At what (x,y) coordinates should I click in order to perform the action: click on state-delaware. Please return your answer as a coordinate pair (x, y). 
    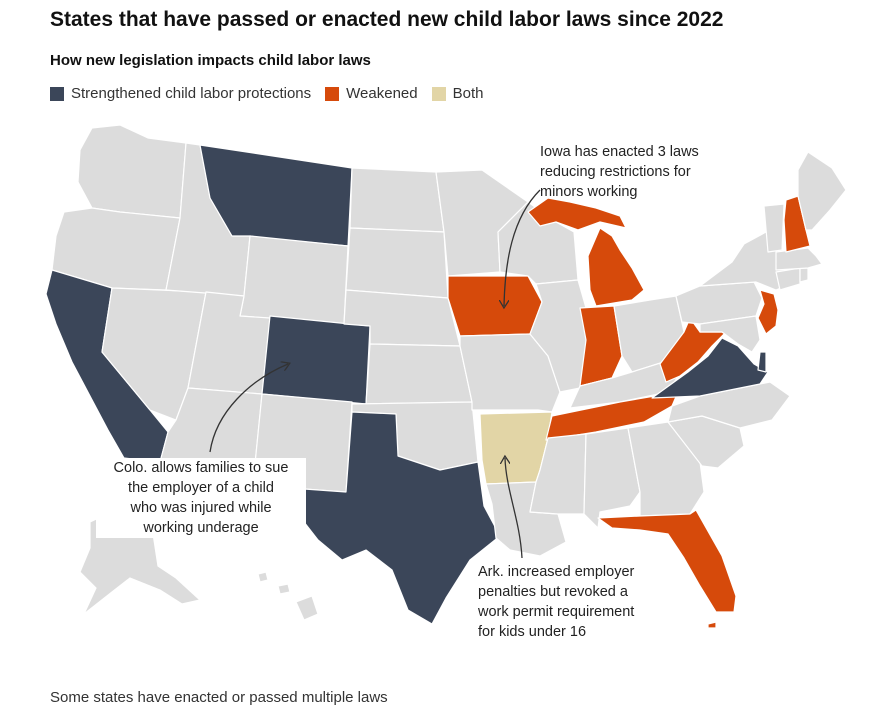
    Looking at the image, I should click on (762, 362).